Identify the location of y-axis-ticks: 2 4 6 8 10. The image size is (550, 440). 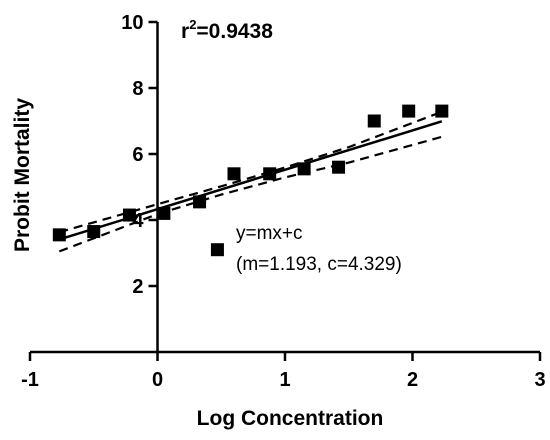
(139, 155).